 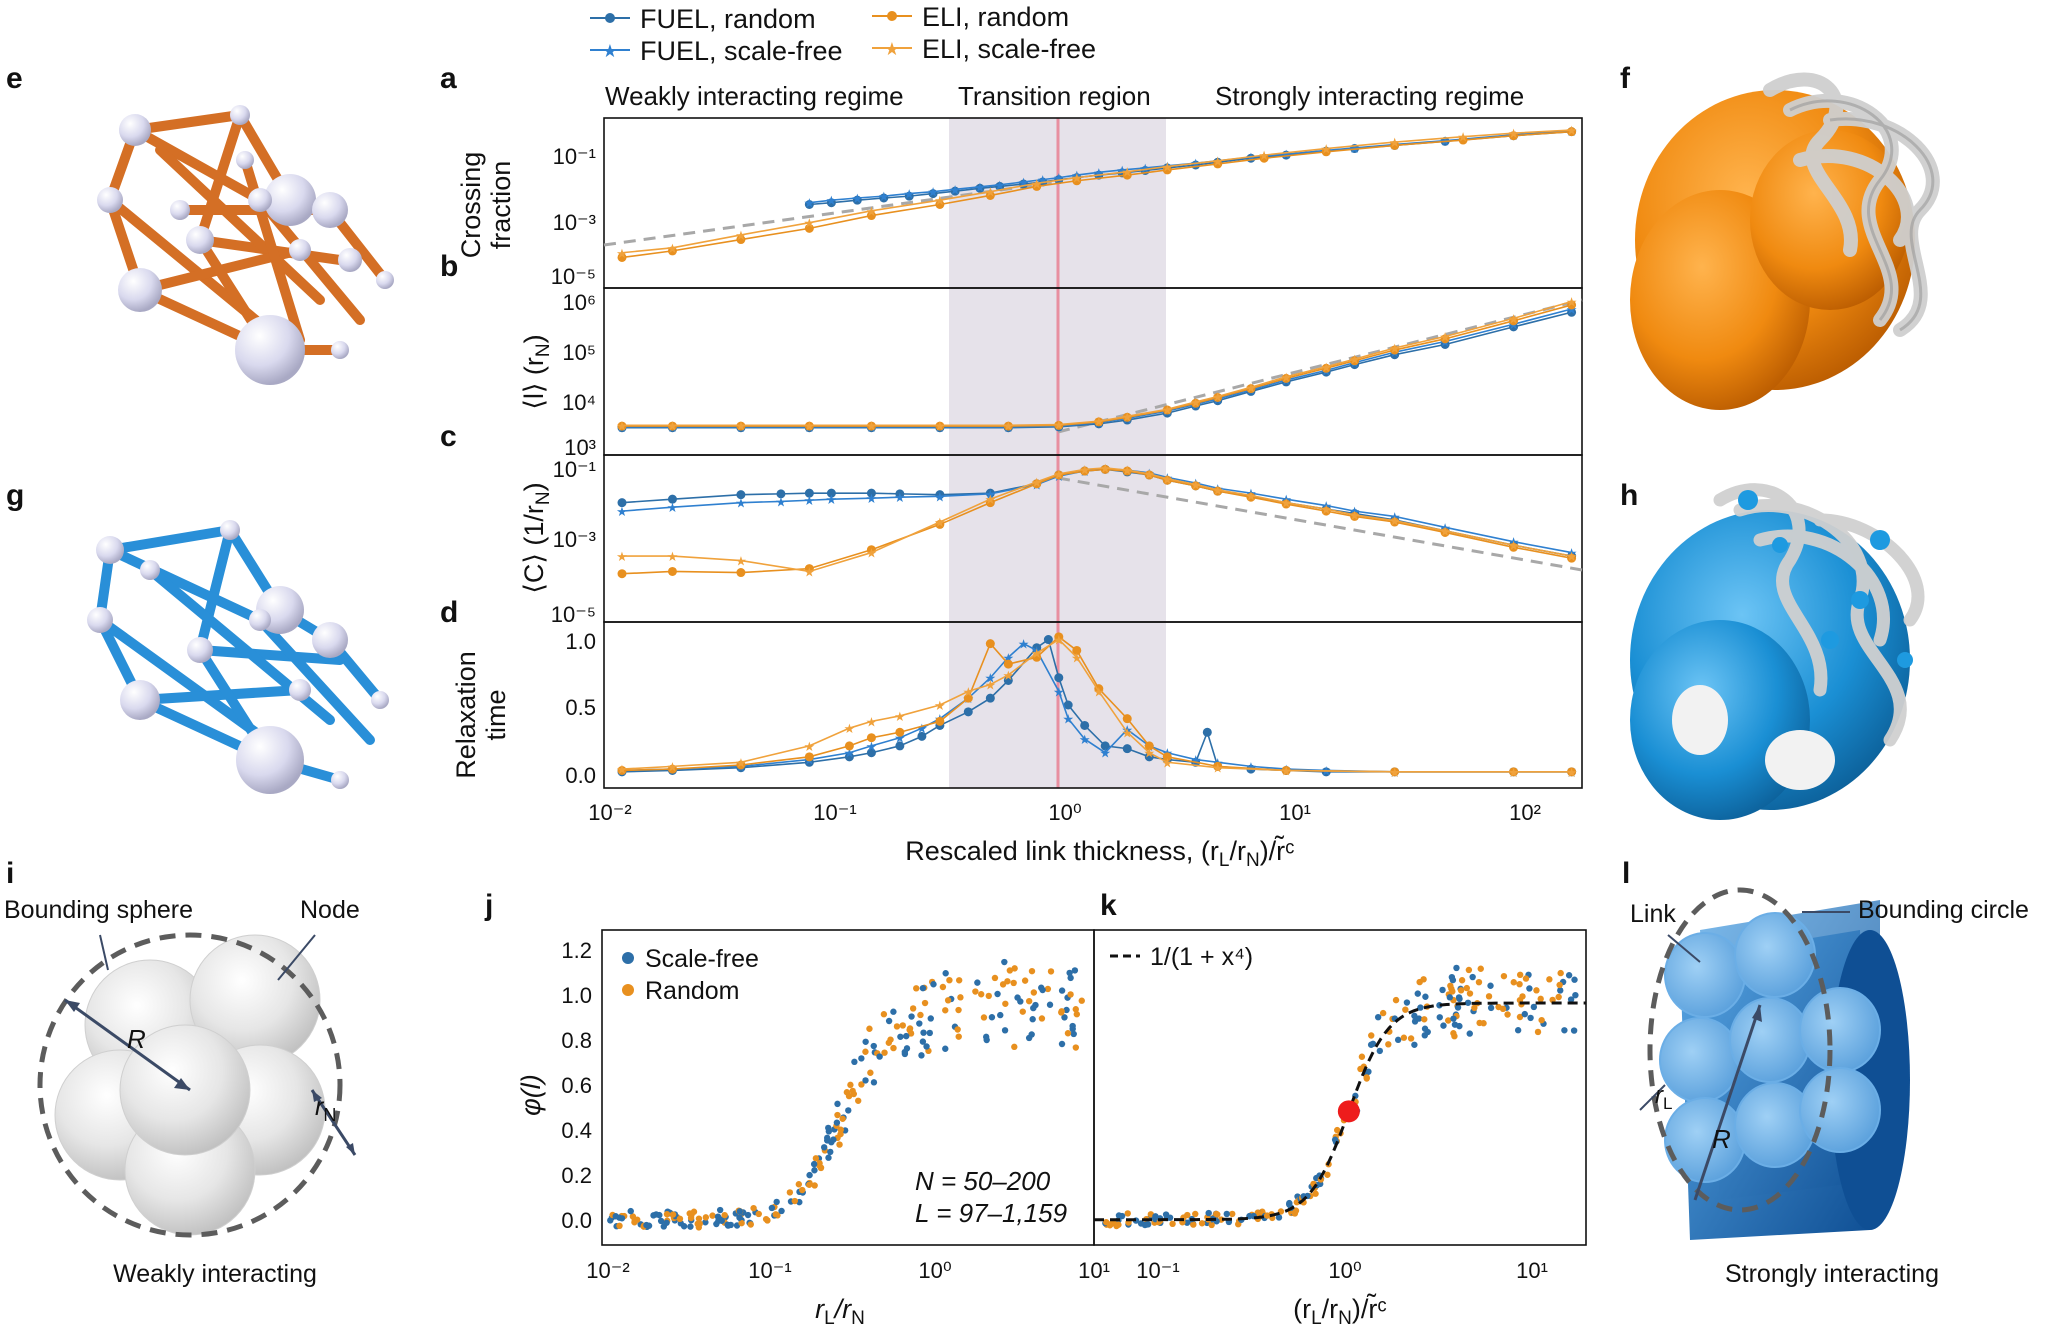 I want to click on panel-k-xticks: 10⁻¹ 10⁰ 10¹, so click(x=1342, y=1270).